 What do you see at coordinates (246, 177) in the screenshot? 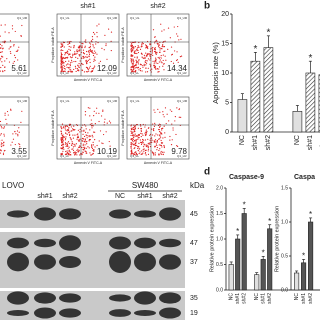
I see `chart-title: Caspase-9` at bounding box center [246, 177].